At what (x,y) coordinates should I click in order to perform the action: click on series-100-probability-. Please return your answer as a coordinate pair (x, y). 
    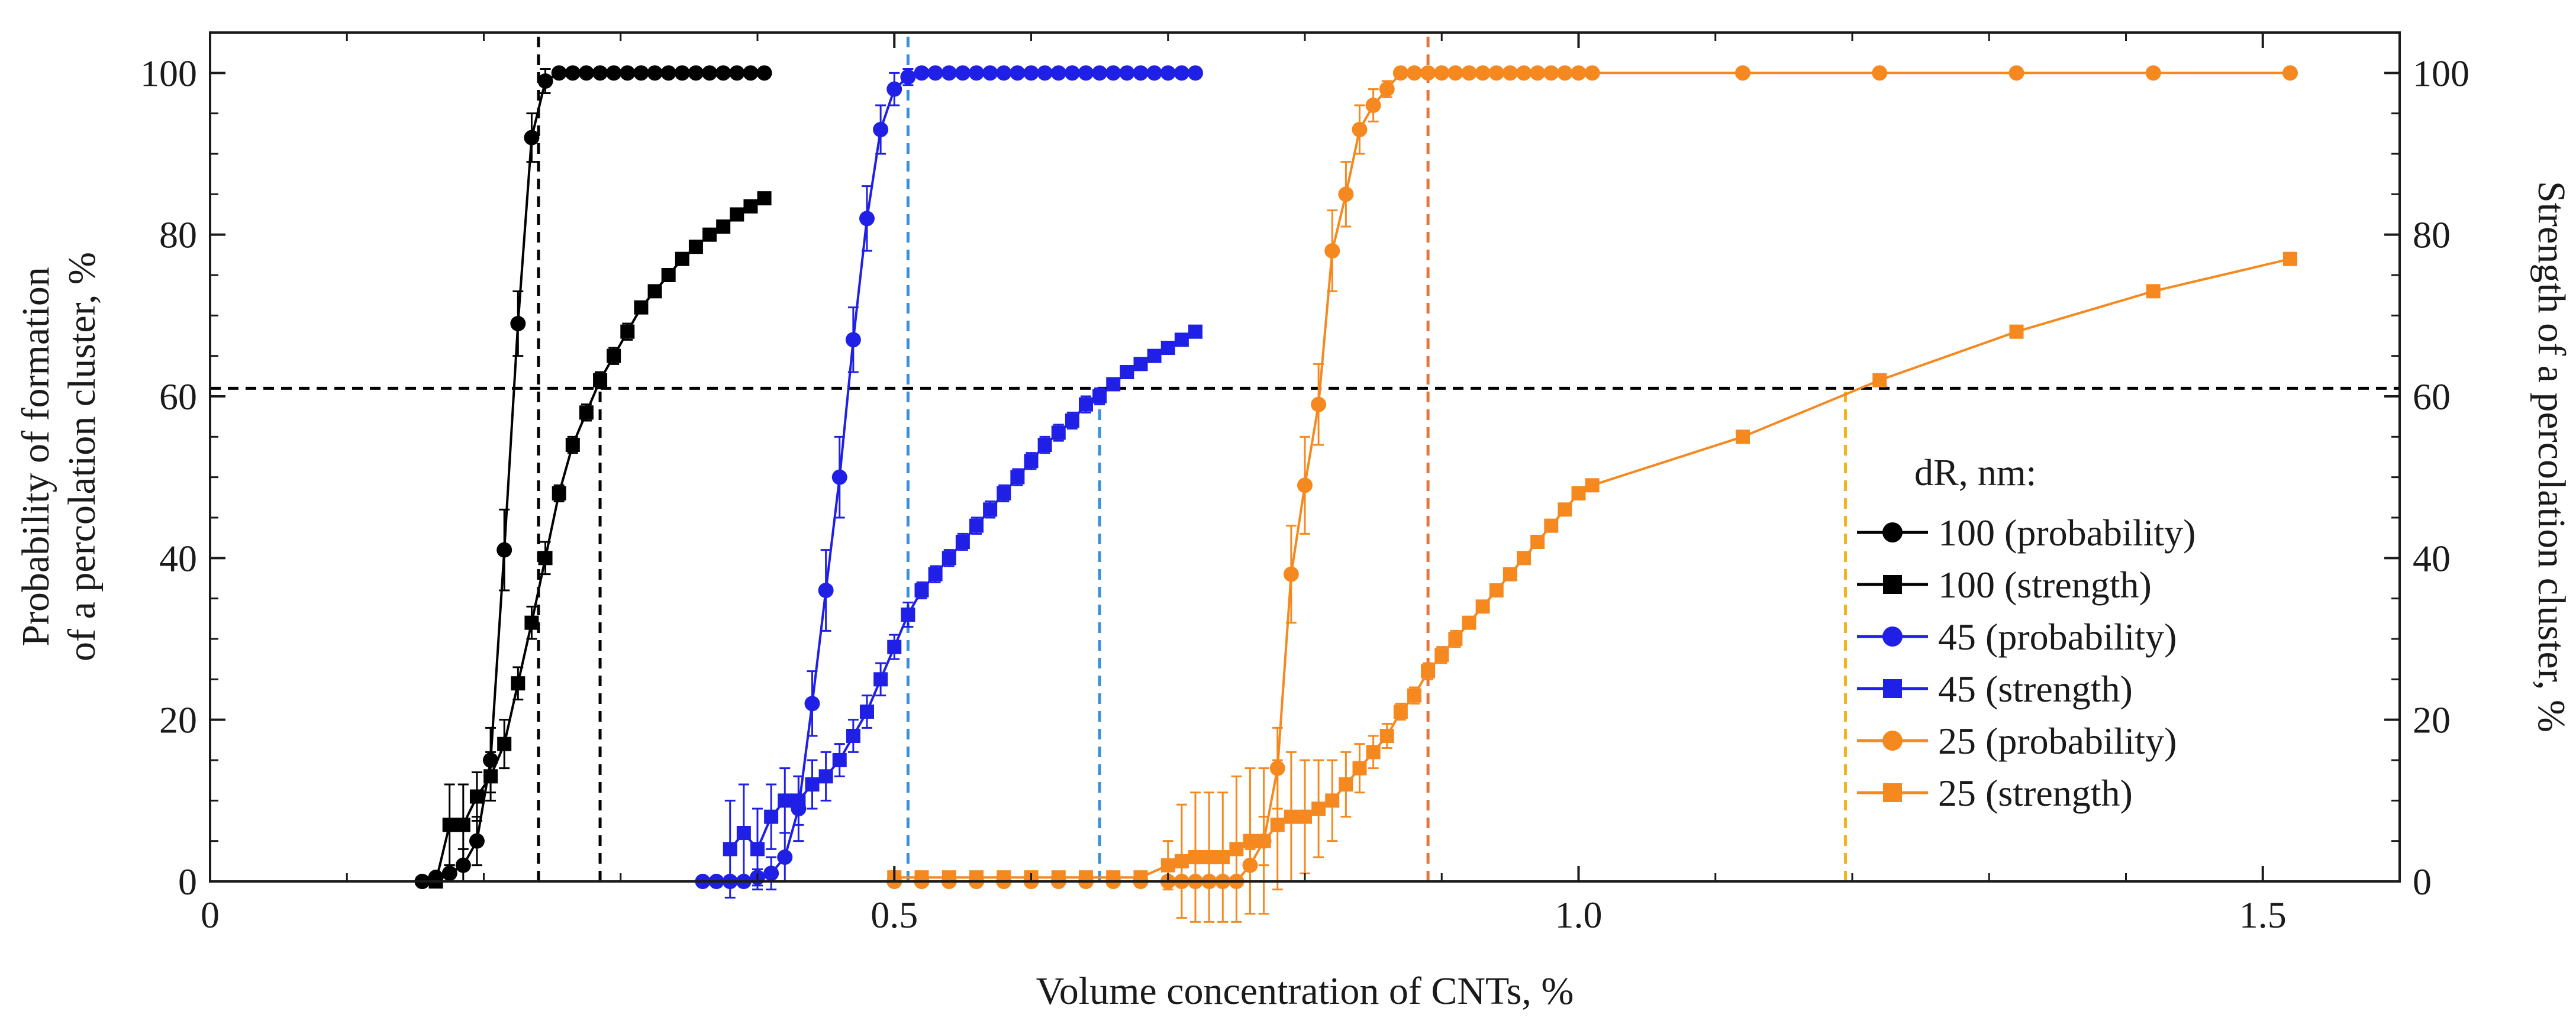
    Looking at the image, I should click on (593, 477).